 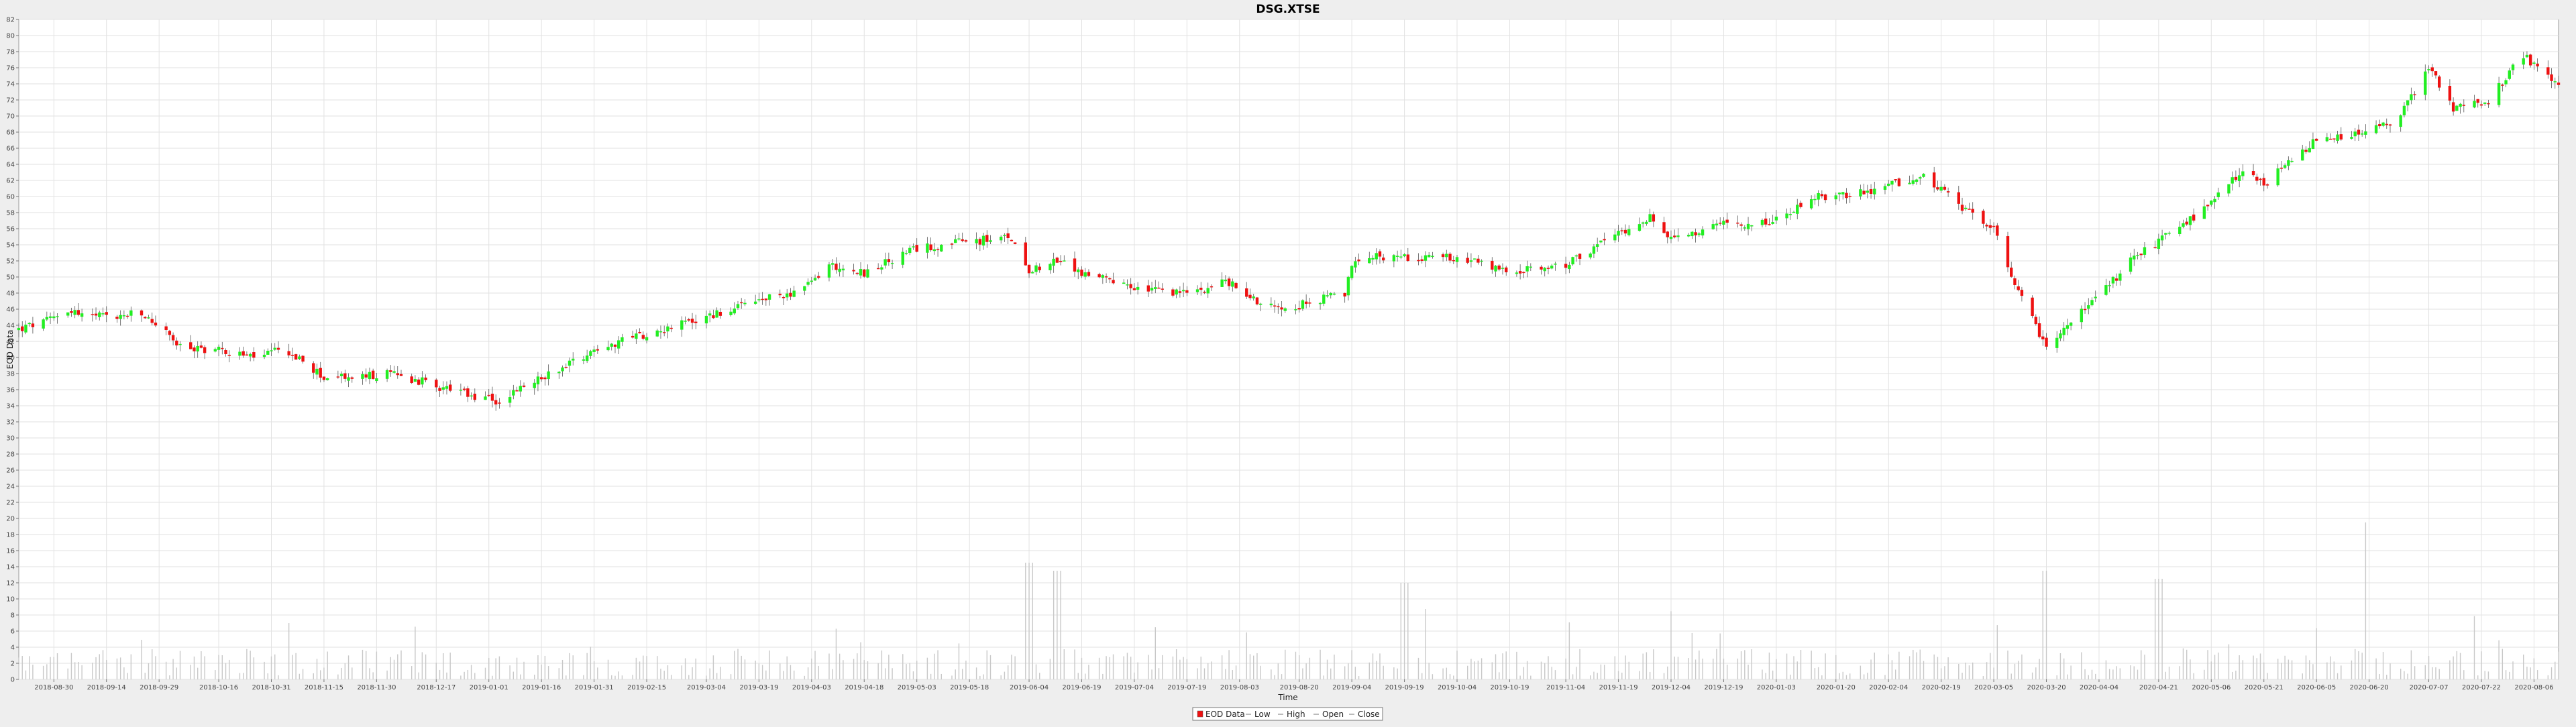 I want to click on y-tick-label: 62, so click(x=10, y=181).